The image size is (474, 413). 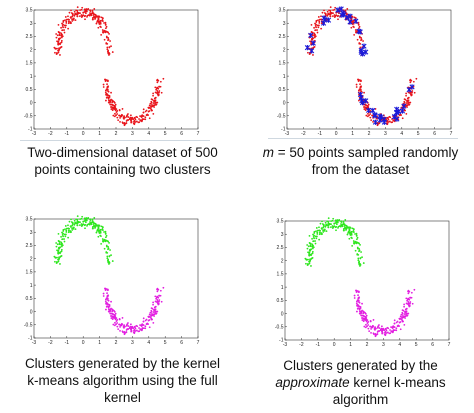 What do you see at coordinates (122, 363) in the screenshot?
I see `caption-line: Clusters generated by the kernel` at bounding box center [122, 363].